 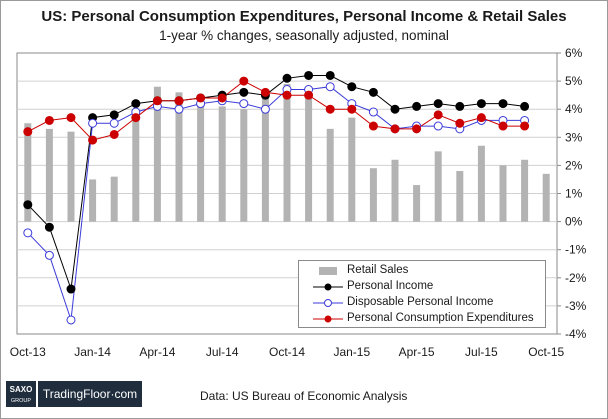 I want to click on y-tick-label: -1%, so click(x=576, y=250).